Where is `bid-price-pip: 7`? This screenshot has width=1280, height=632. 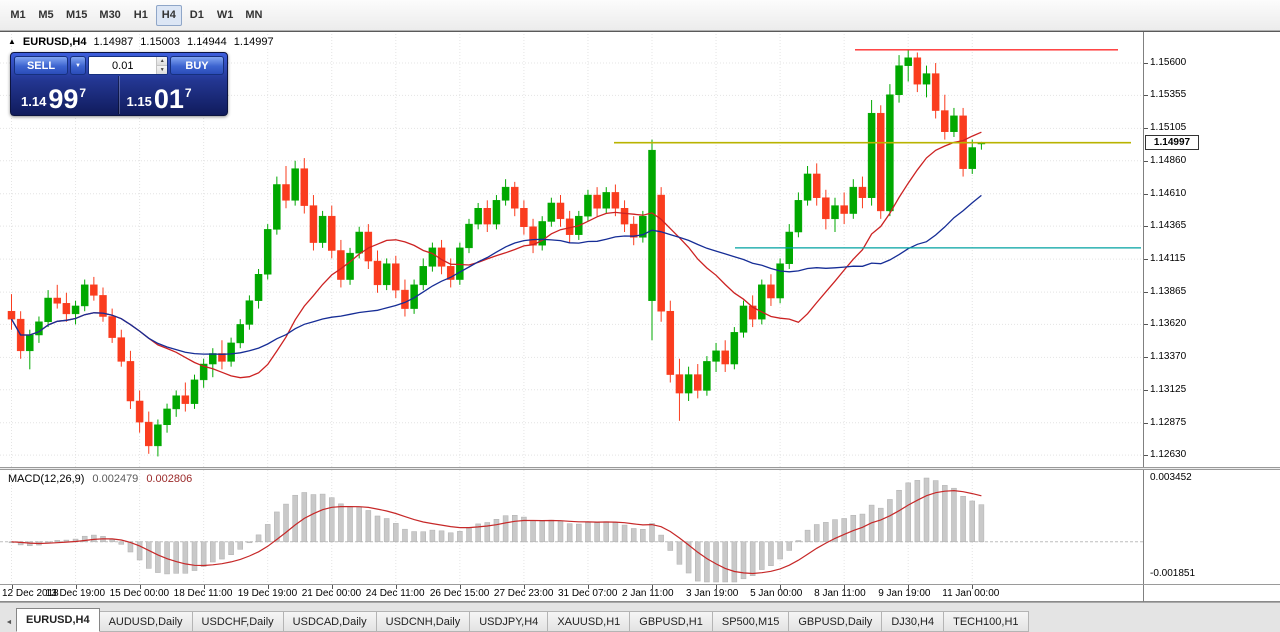 bid-price-pip: 7 is located at coordinates (83, 93).